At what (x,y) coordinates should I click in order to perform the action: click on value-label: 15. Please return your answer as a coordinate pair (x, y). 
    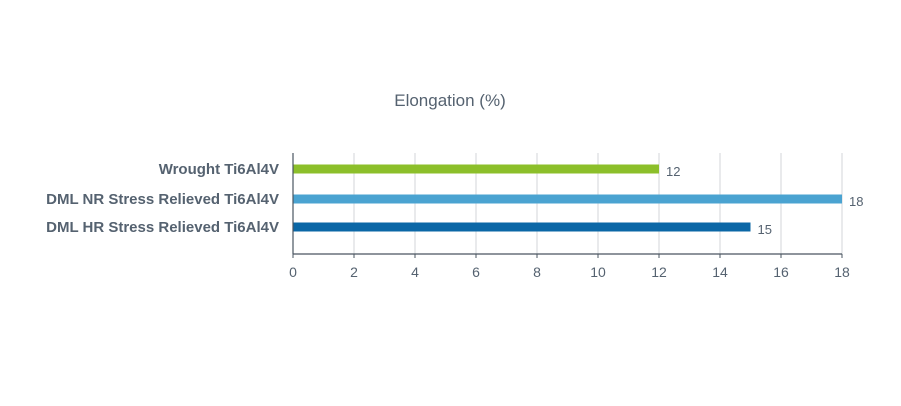
    Looking at the image, I should click on (765, 229).